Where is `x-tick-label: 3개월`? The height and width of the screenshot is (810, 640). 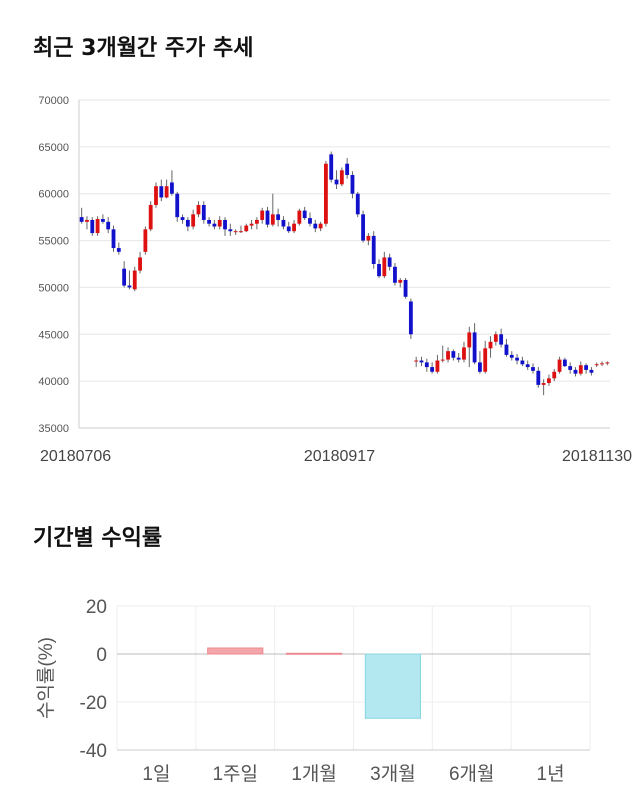
x-tick-label: 3개월 is located at coordinates (393, 774).